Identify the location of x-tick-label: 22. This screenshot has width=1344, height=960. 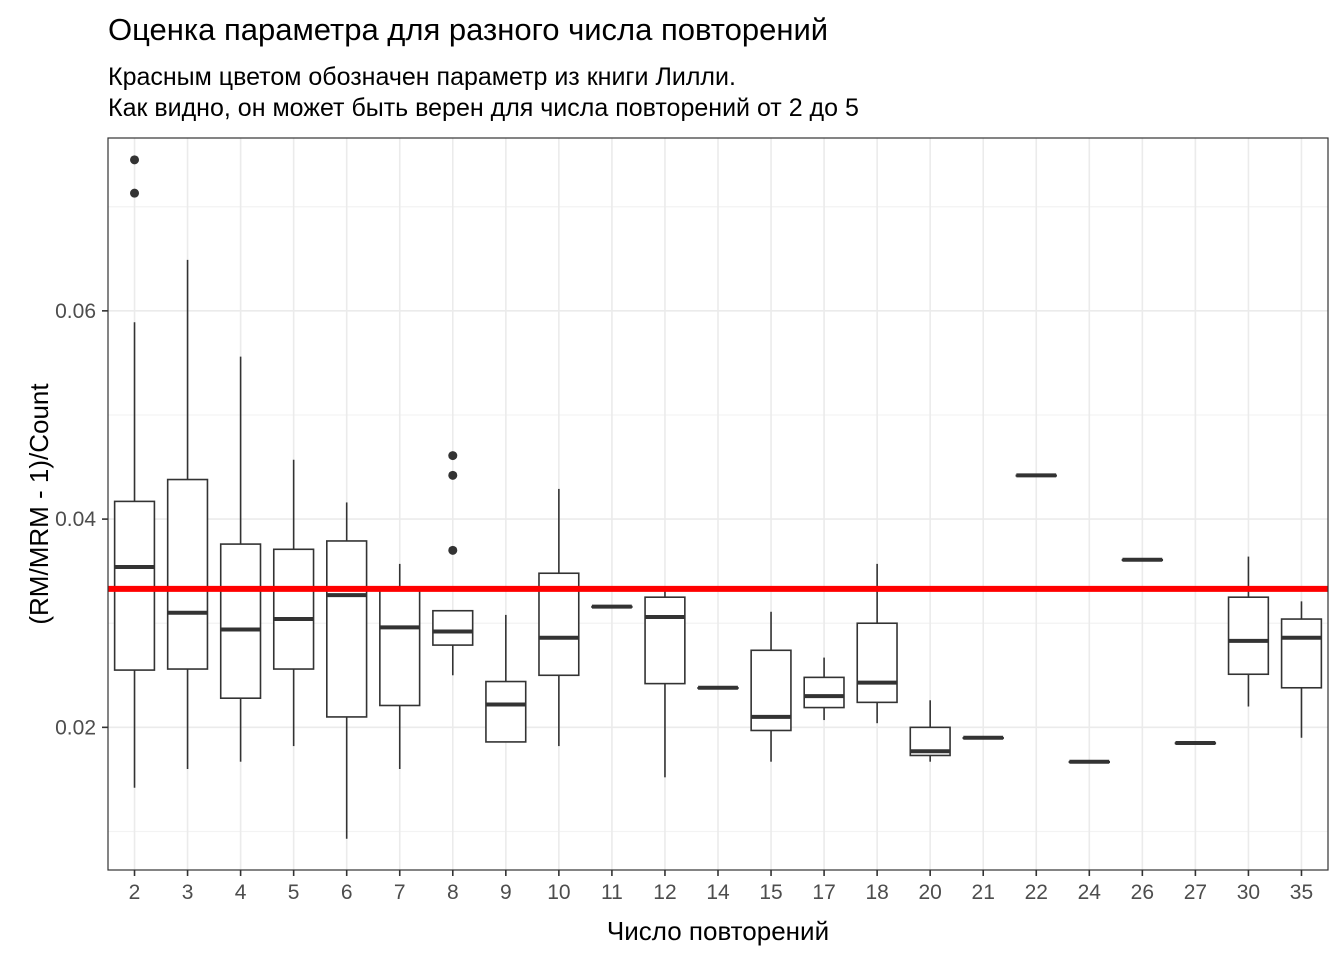
(1036, 892).